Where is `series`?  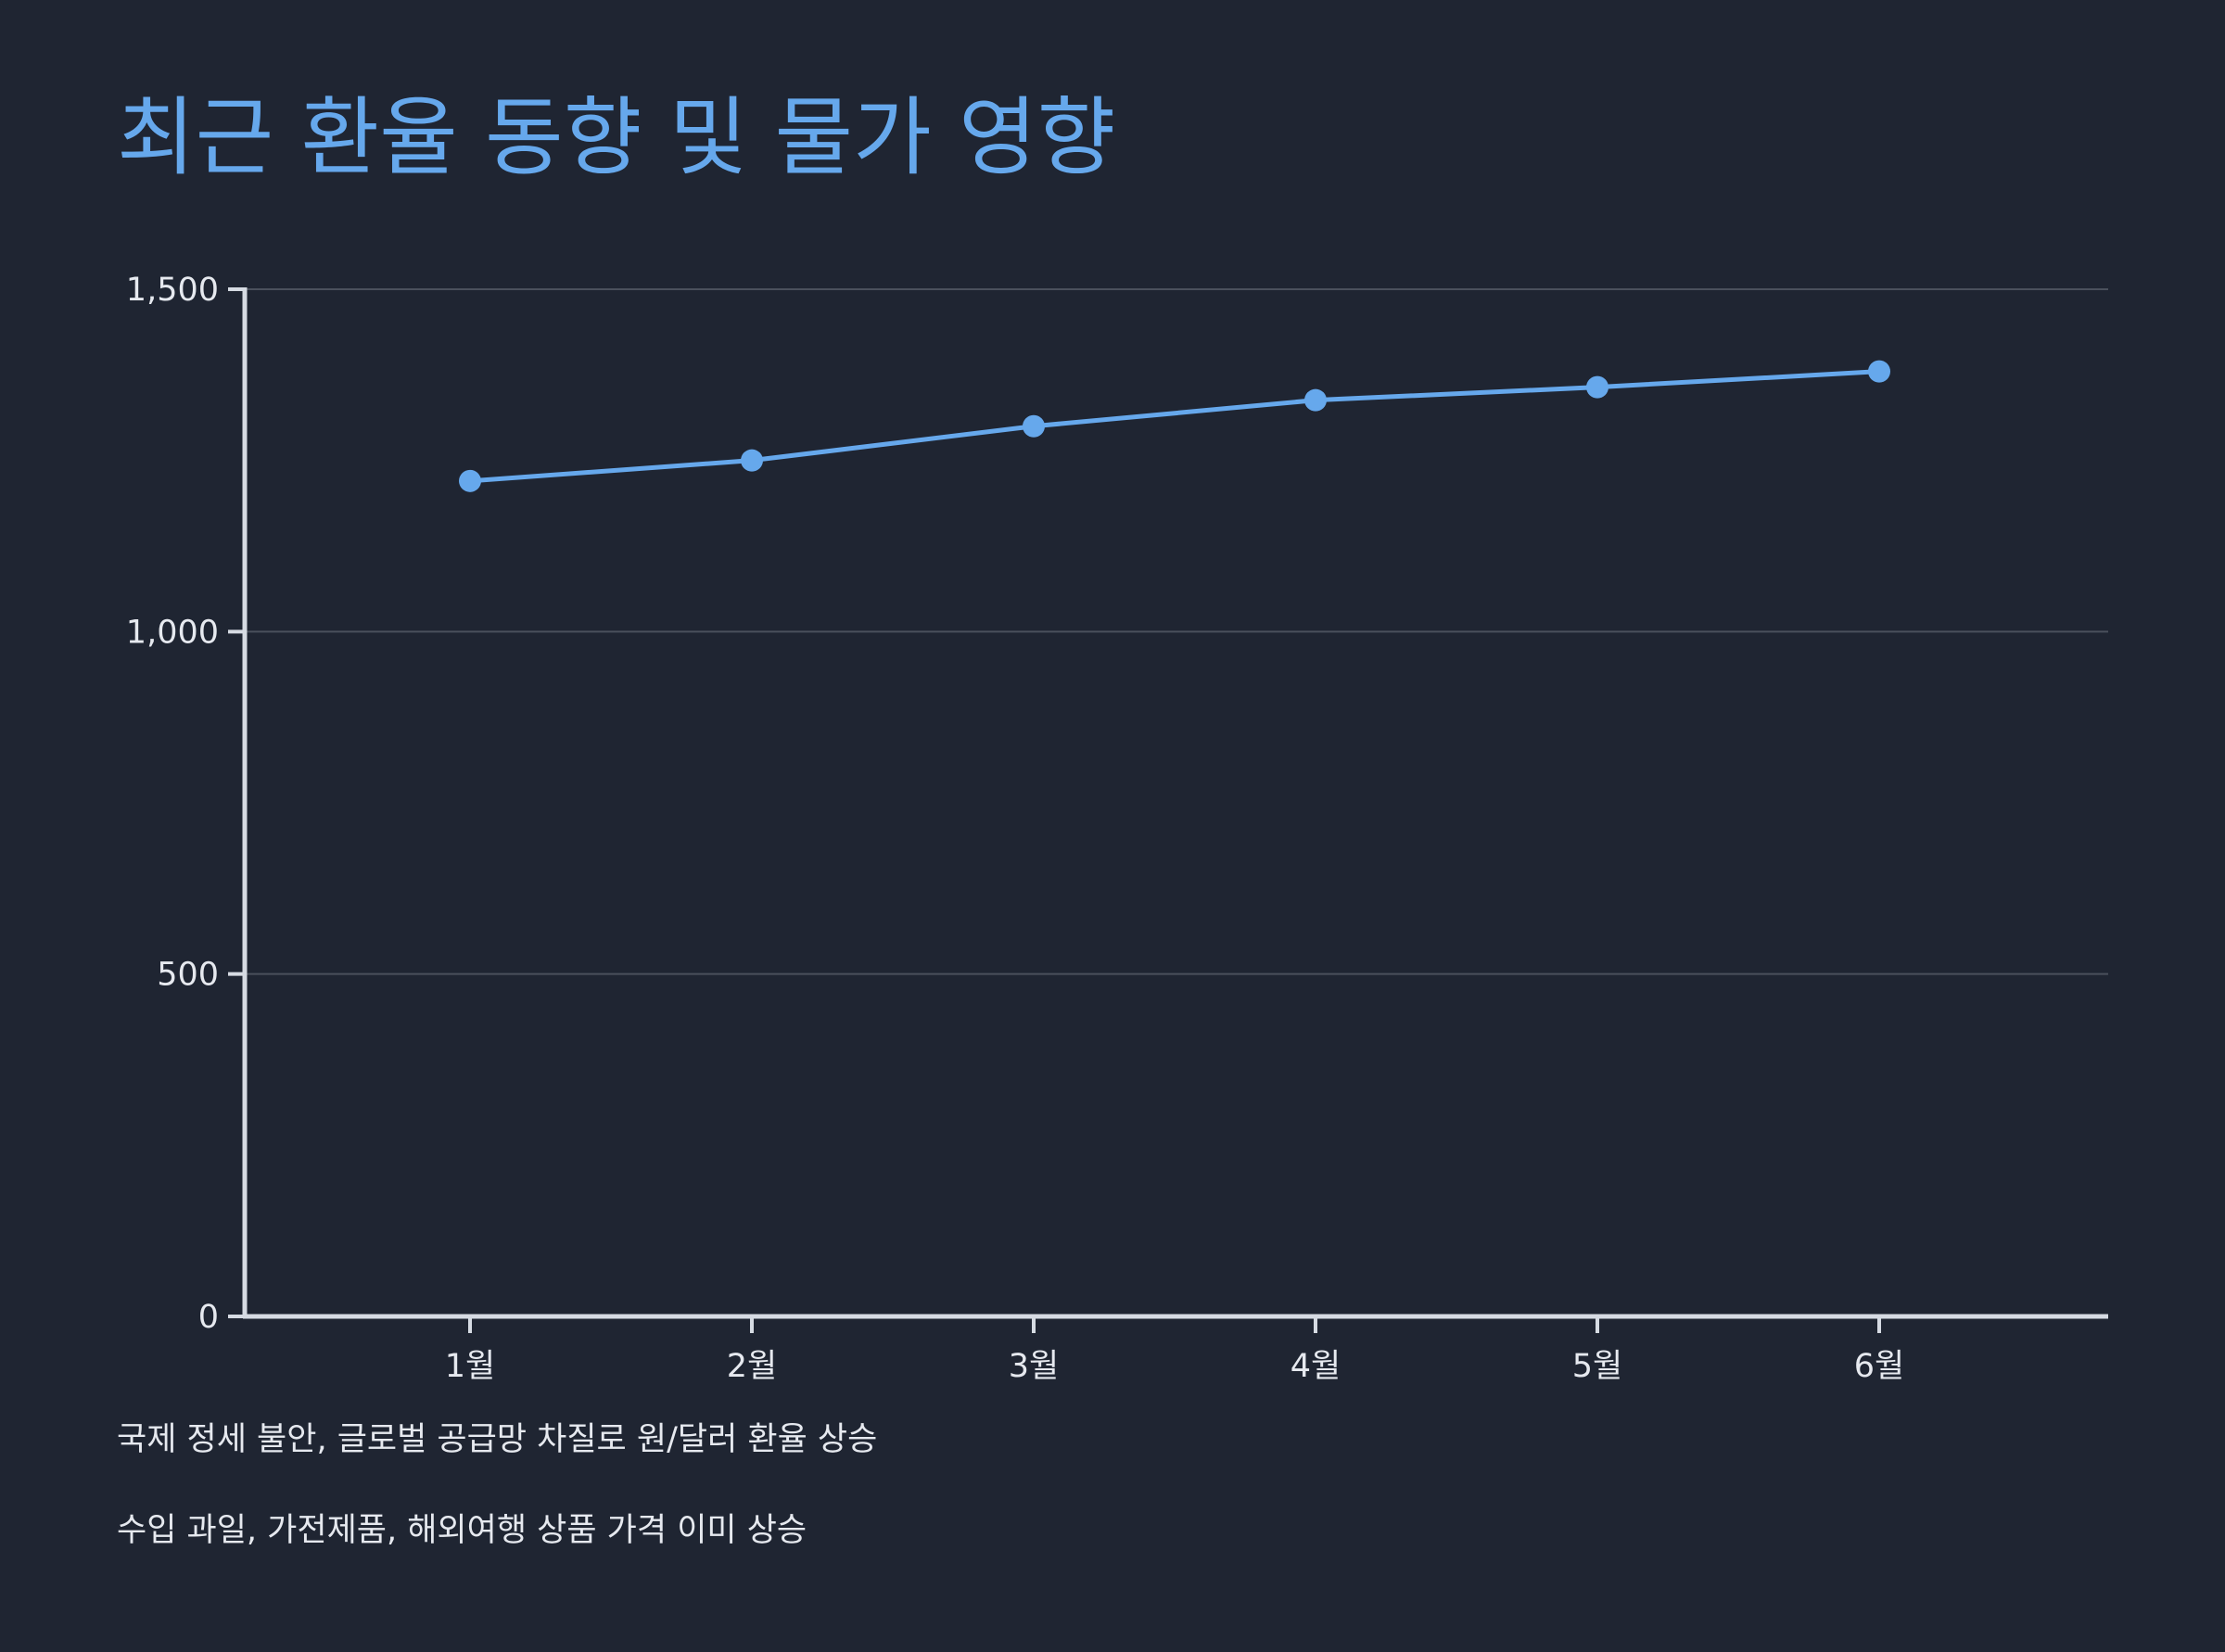
series is located at coordinates (1174, 426).